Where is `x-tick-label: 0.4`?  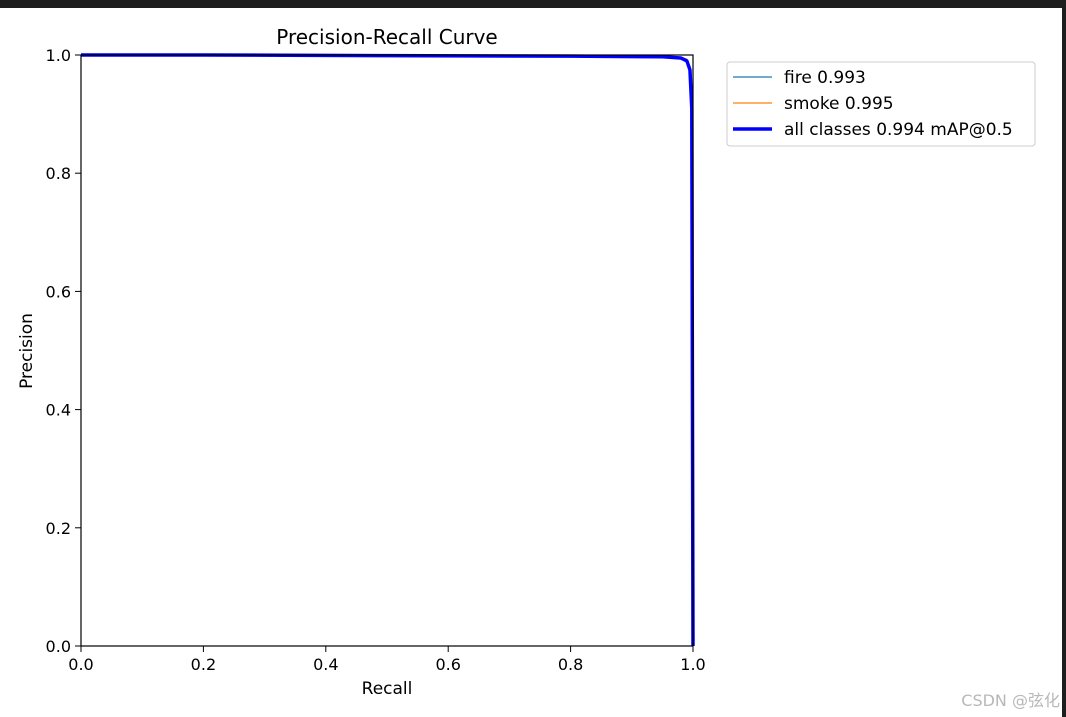
x-tick-label: 0.4 is located at coordinates (325, 664).